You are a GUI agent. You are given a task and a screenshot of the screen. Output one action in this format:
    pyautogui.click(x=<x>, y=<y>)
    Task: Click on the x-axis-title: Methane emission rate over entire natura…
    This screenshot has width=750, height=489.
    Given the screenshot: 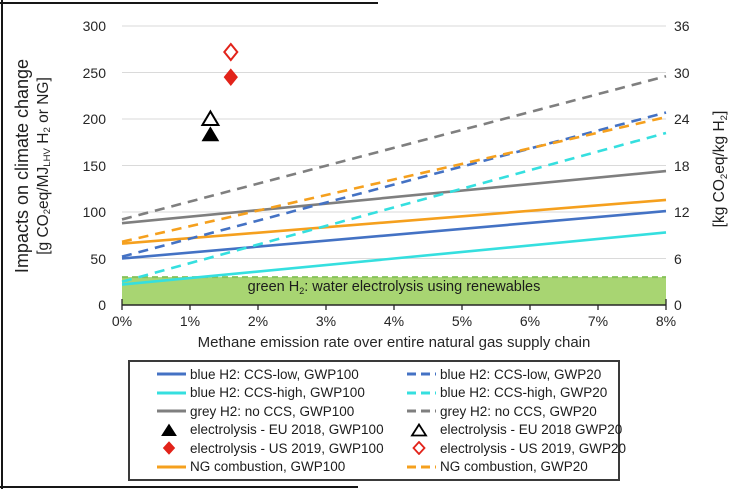 What is the action you would take?
    pyautogui.click(x=394, y=342)
    